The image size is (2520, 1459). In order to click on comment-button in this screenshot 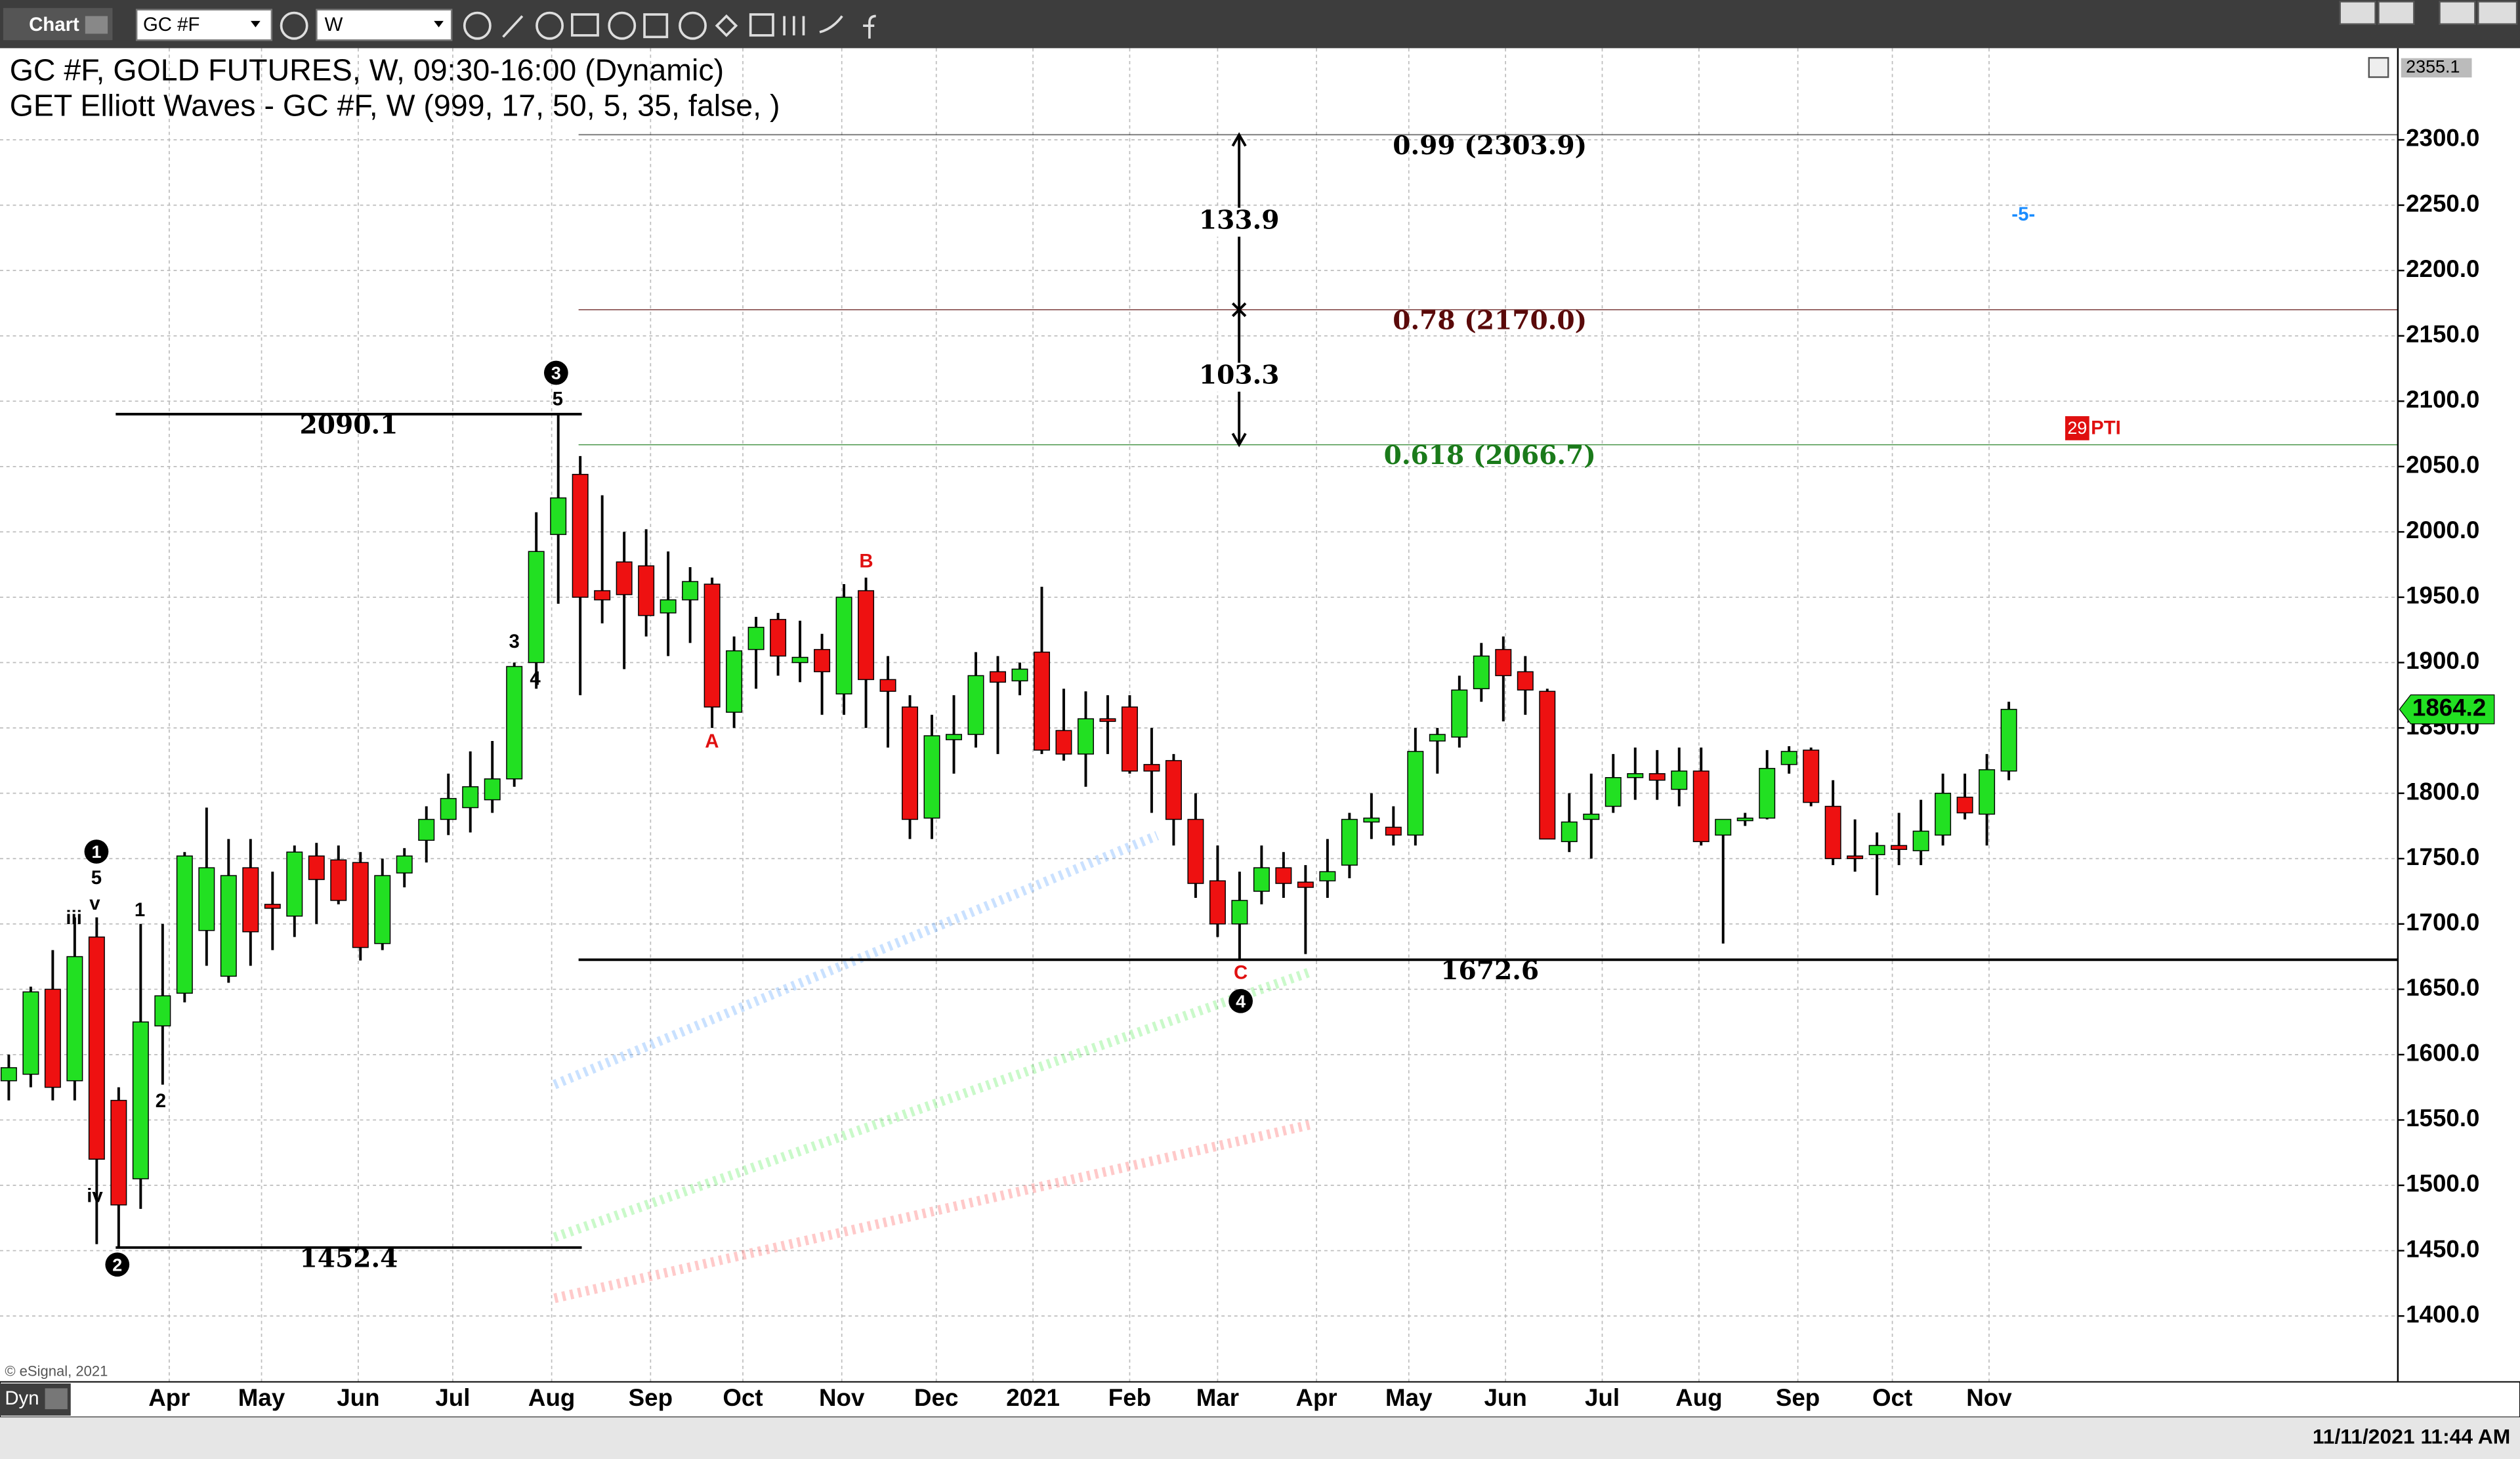, I will do `click(761, 25)`.